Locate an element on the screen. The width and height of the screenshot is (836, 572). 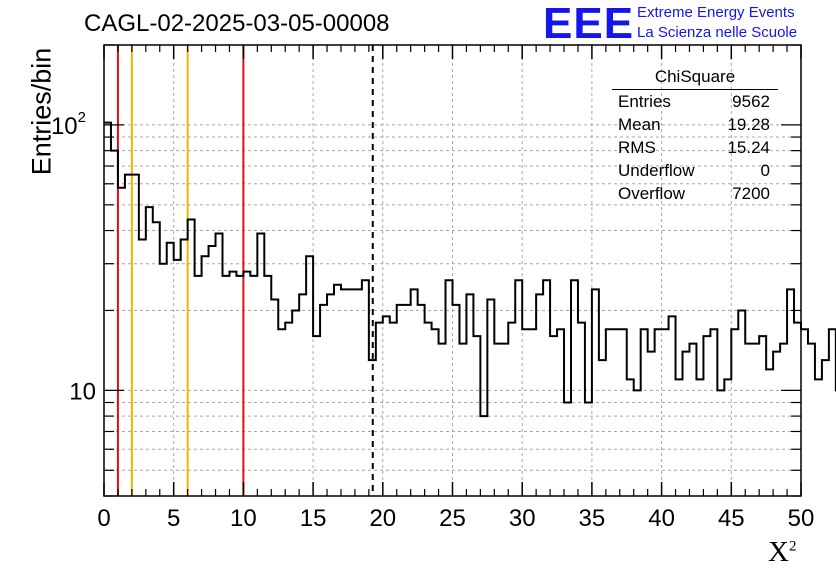
stats-value: 0 is located at coordinates (765, 170).